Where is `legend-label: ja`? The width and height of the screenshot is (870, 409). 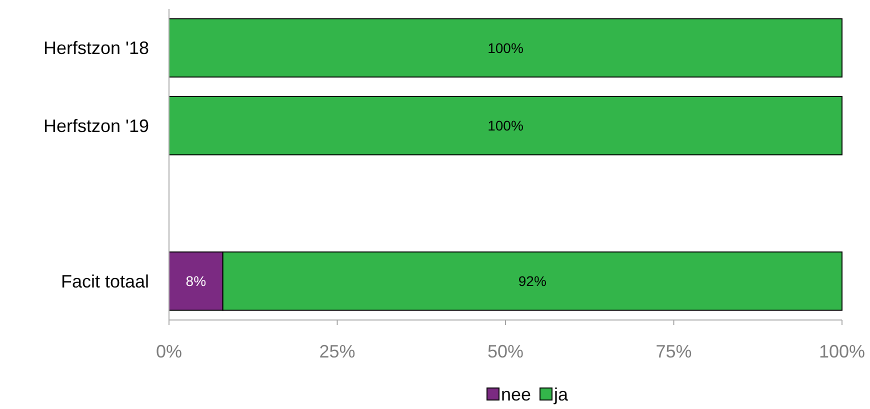
legend-label: ja is located at coordinates (561, 394).